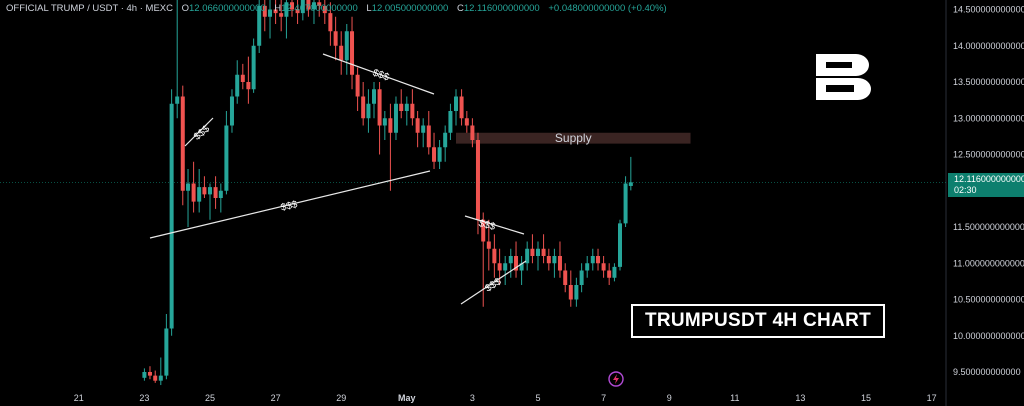 This screenshot has width=1024, height=406. Describe the element at coordinates (988, 263) in the screenshot. I see `y-tick-label: 11.000000000000` at that location.